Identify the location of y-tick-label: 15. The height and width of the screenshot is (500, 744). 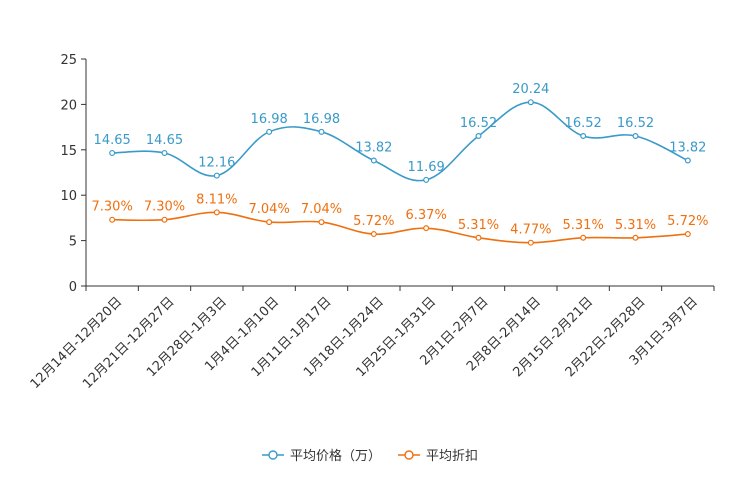
(68, 151).